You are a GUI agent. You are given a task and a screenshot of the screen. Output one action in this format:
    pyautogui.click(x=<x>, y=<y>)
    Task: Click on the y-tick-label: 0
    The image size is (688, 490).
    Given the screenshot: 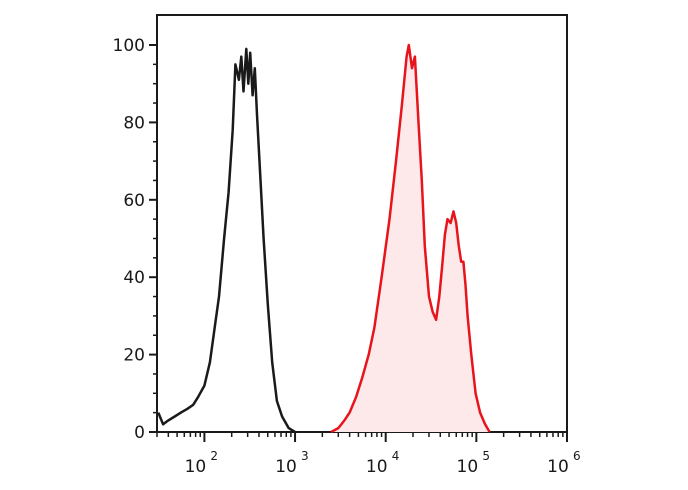 What is the action you would take?
    pyautogui.click(x=139, y=433)
    